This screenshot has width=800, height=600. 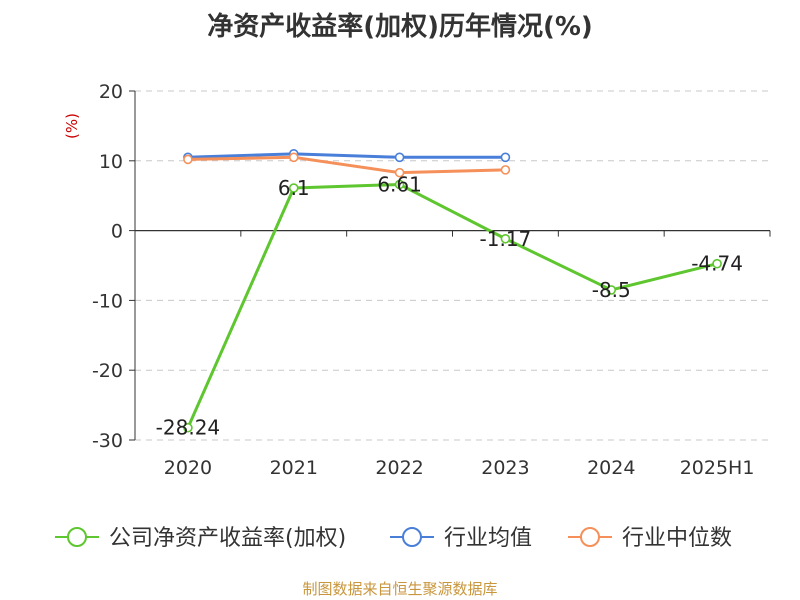 What do you see at coordinates (111, 162) in the screenshot?
I see `y-tick-label: 10` at bounding box center [111, 162].